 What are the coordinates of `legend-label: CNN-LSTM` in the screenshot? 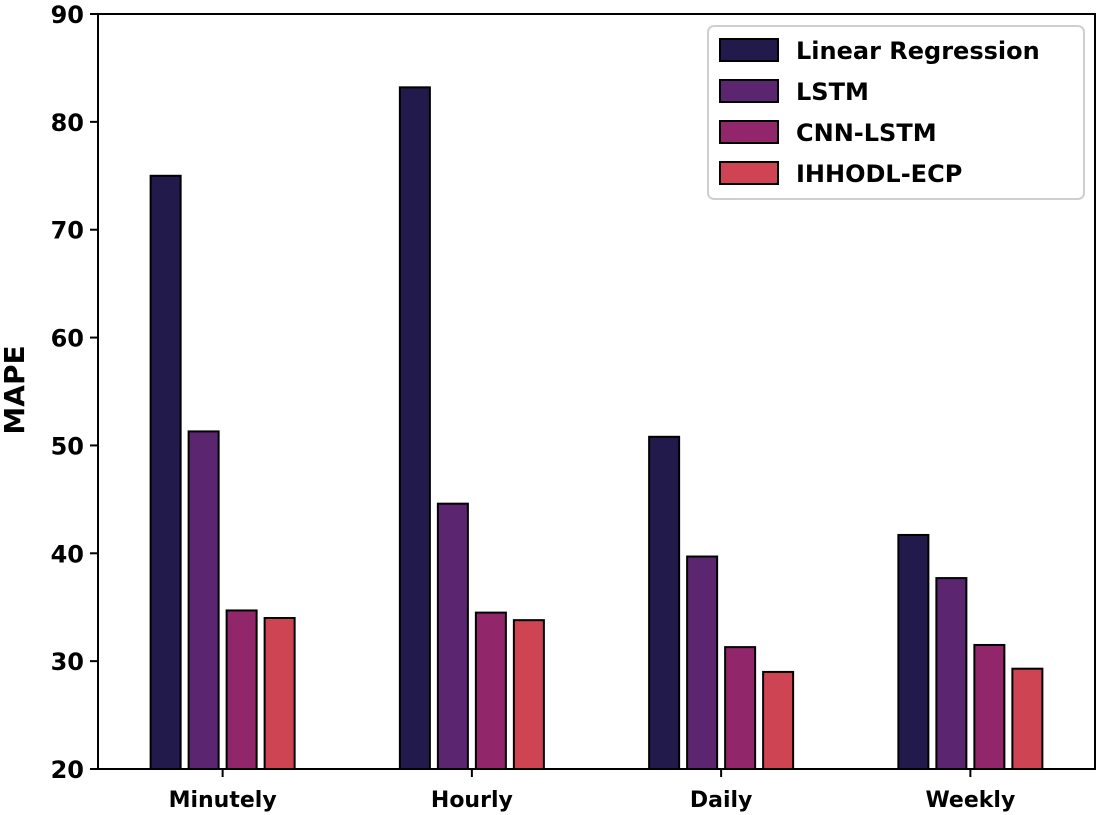 It's located at (866, 133).